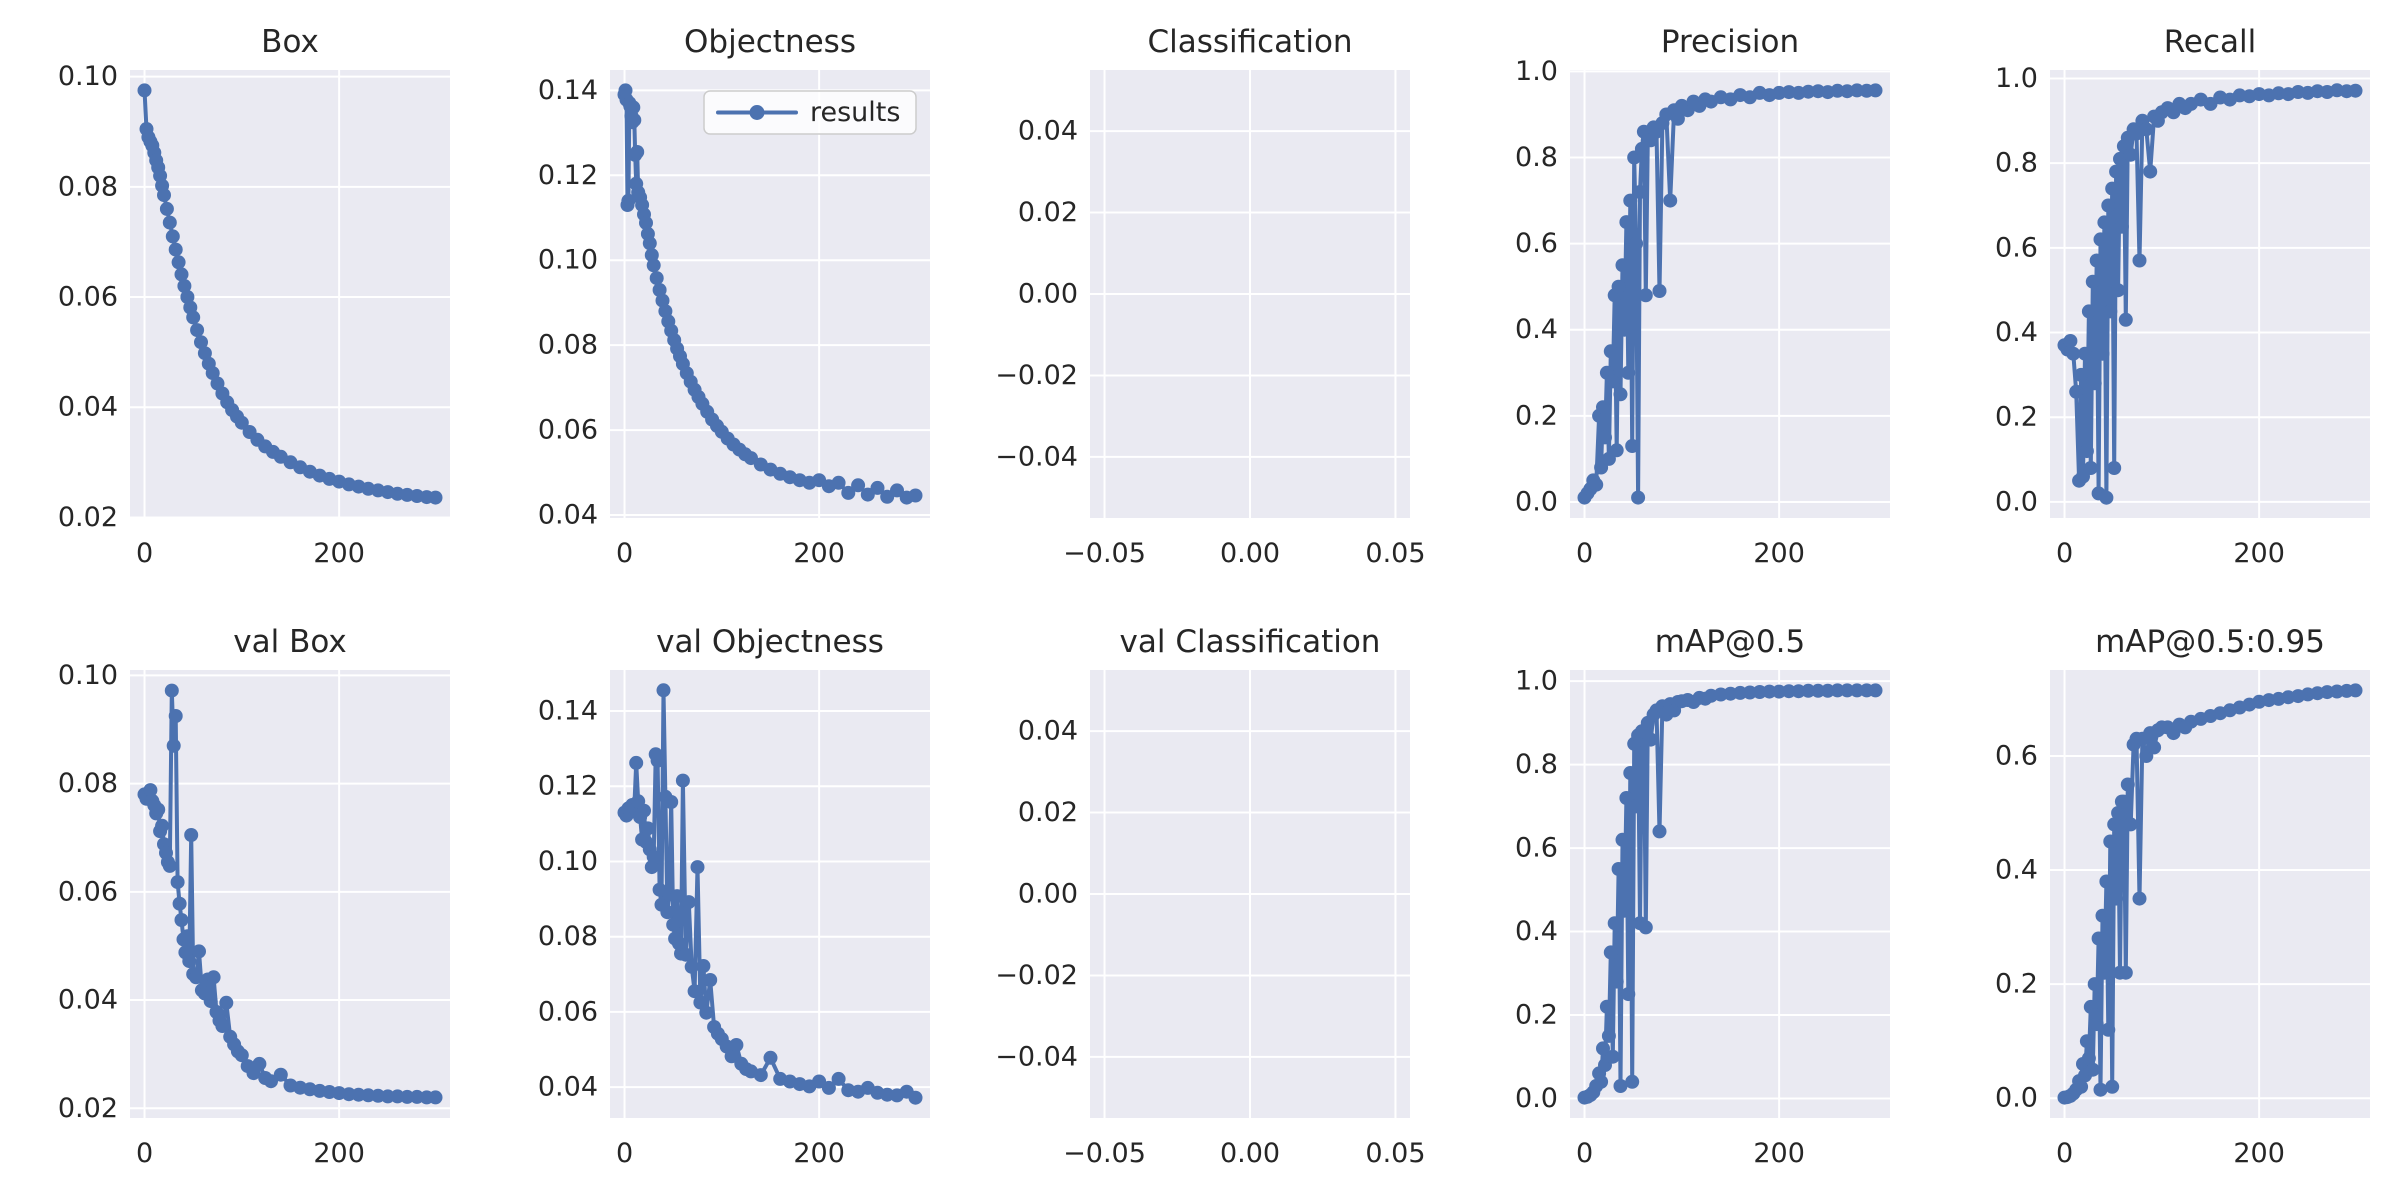  Describe the element at coordinates (2182, 296) in the screenshot. I see `subplot-recall: Recall 1.0 0.8 0.6 0.4 0.2 0.0 0 200` at that location.